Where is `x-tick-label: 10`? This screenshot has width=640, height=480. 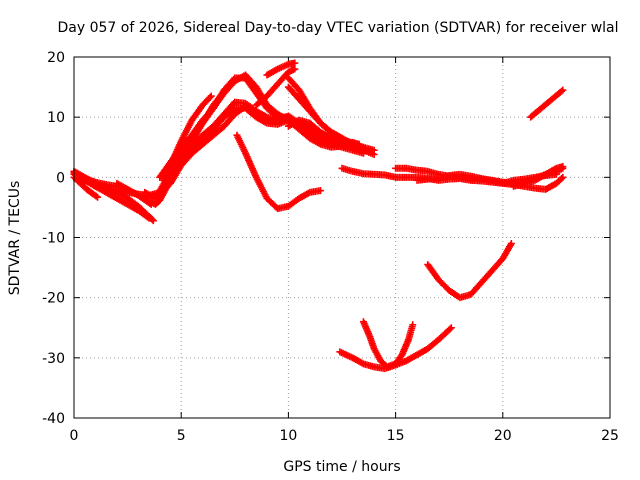
x-tick-label: 10 is located at coordinates (288, 436).